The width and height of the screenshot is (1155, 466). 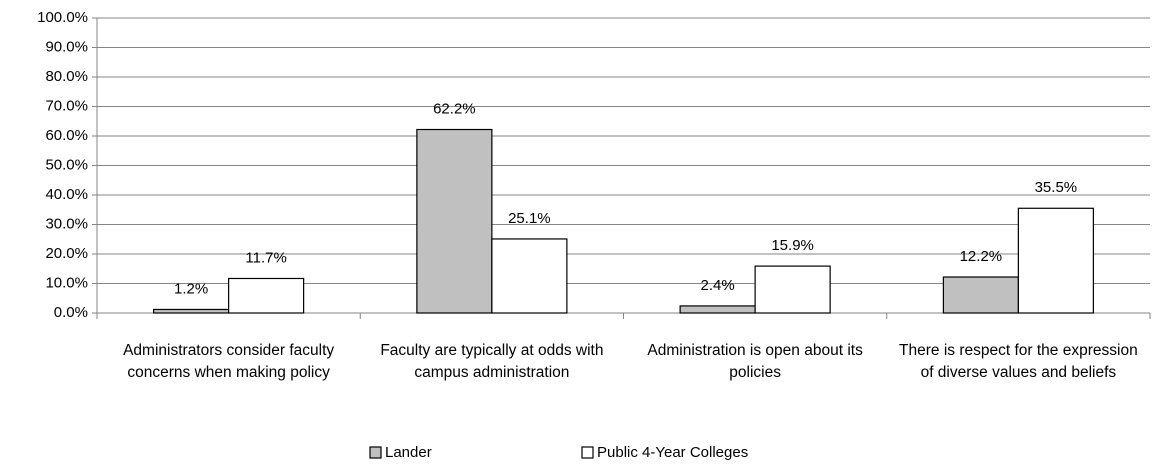 What do you see at coordinates (66, 253) in the screenshot?
I see `y-tick-label: 20.0%` at bounding box center [66, 253].